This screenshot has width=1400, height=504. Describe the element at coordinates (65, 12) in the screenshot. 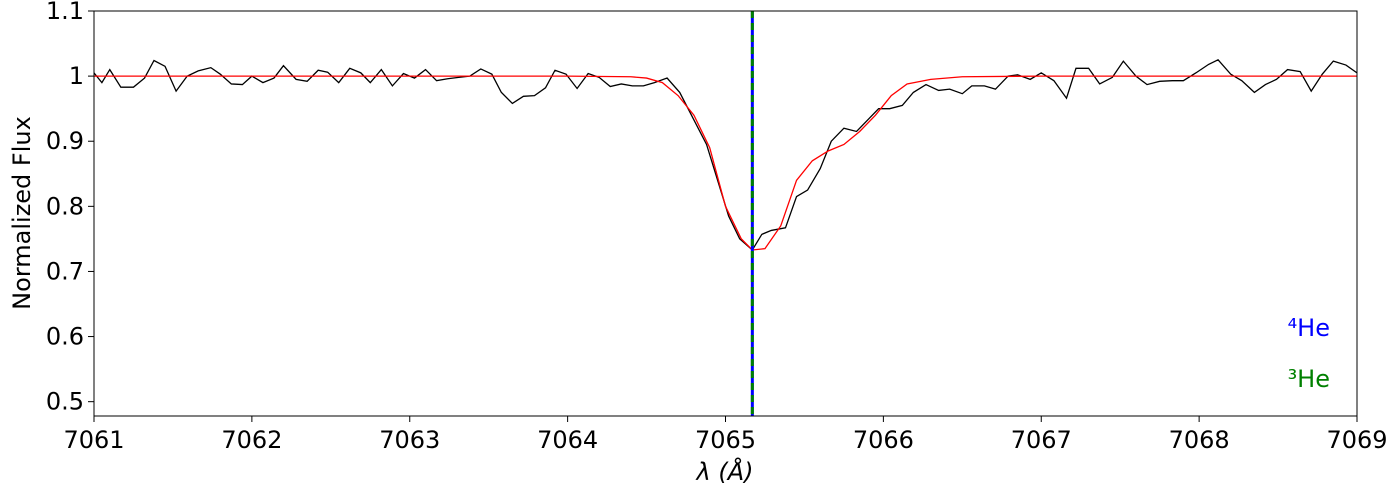

I see `y-tick-label: 1.1` at that location.